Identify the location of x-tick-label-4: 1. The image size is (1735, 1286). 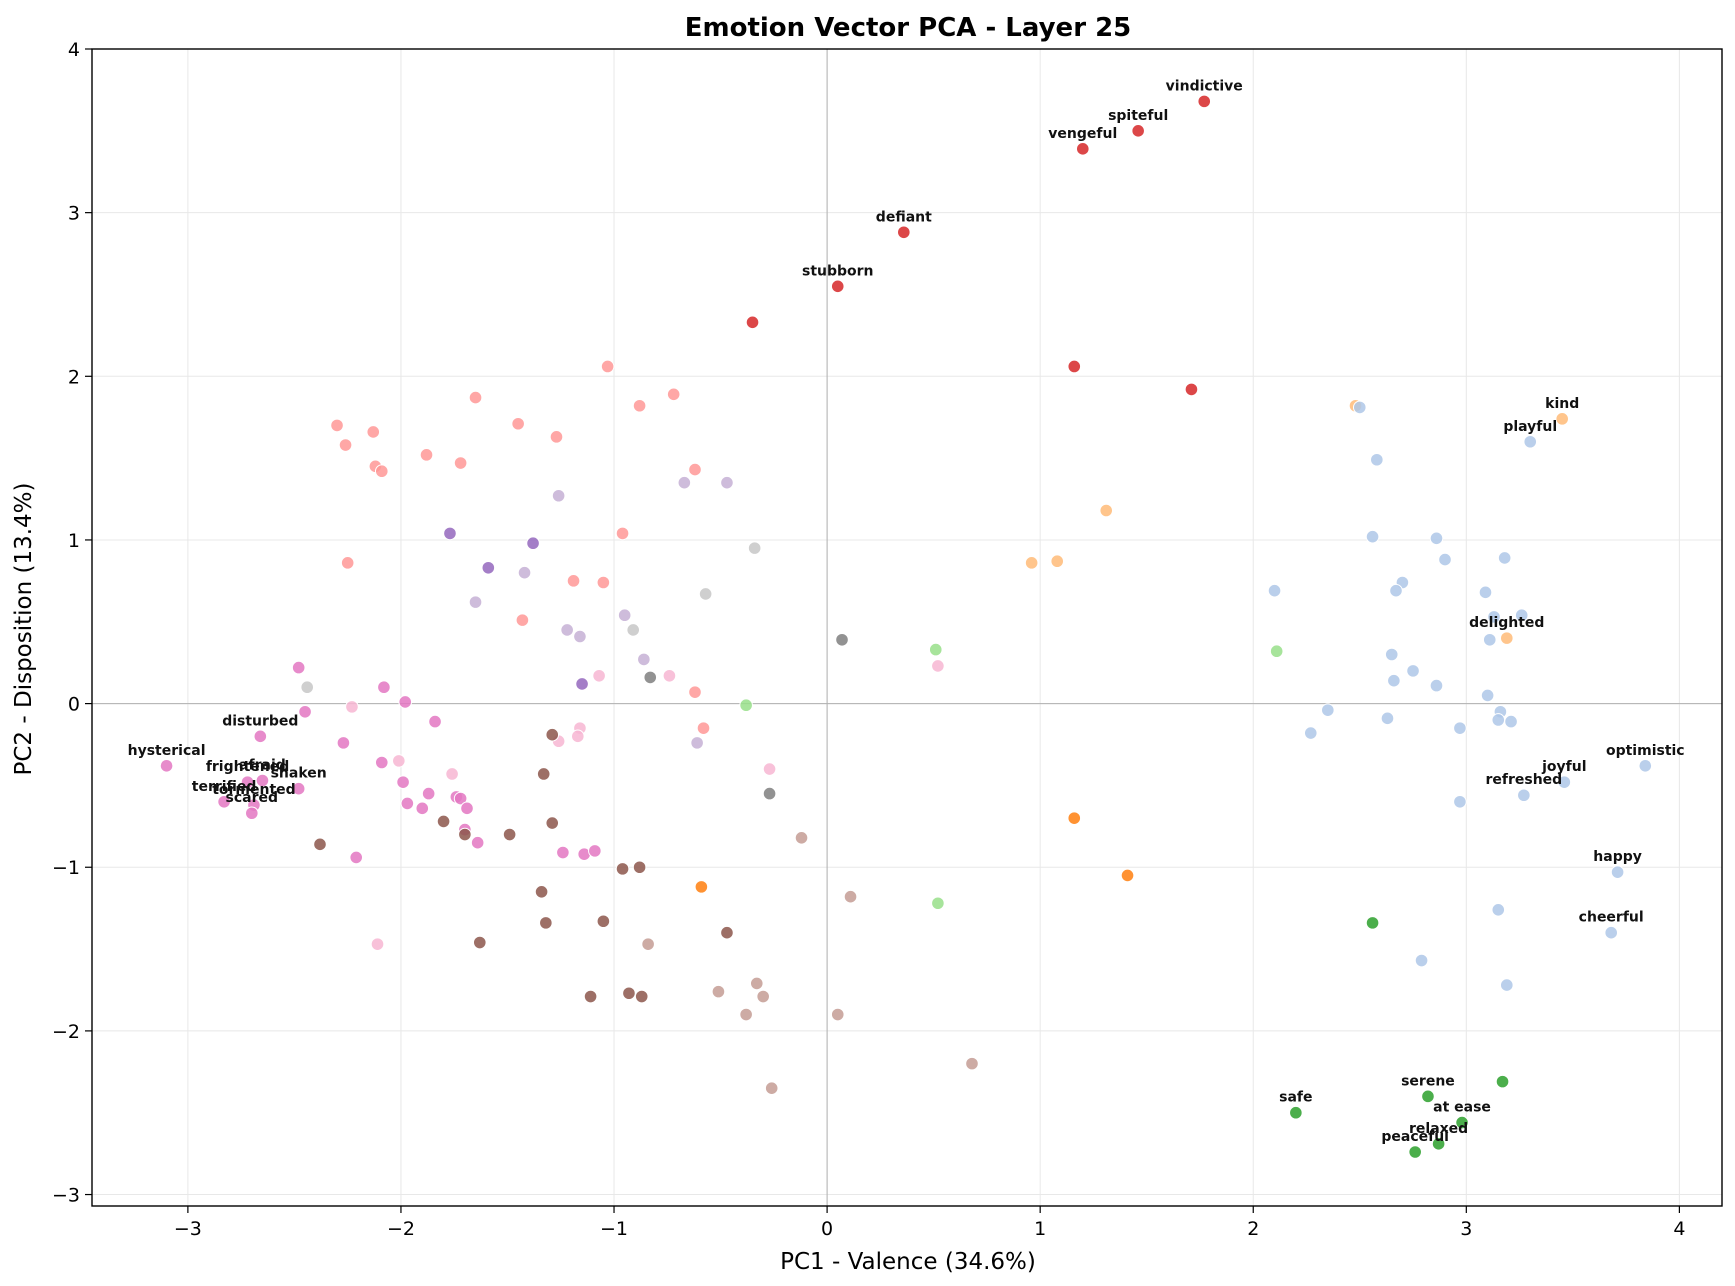
(1040, 1229).